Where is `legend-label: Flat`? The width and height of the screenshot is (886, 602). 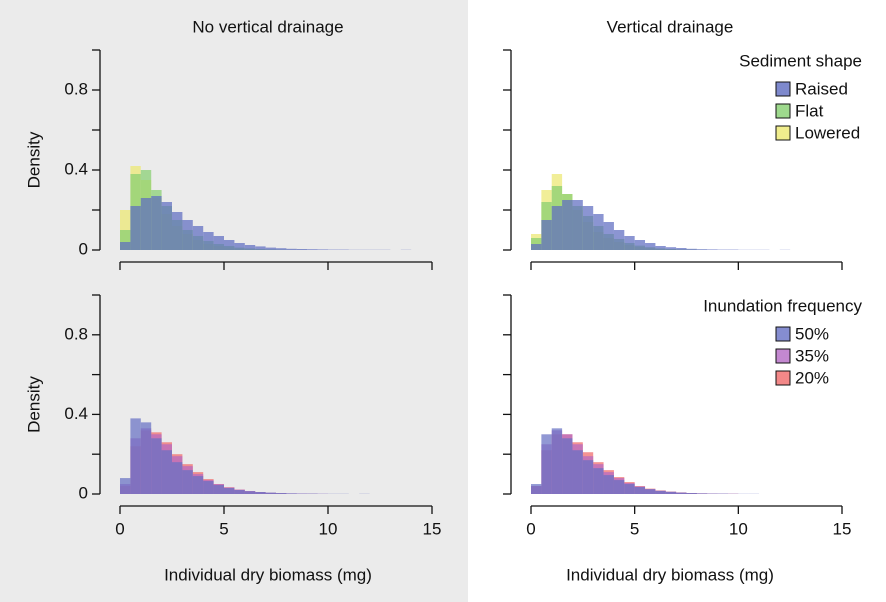 legend-label: Flat is located at coordinates (809, 110).